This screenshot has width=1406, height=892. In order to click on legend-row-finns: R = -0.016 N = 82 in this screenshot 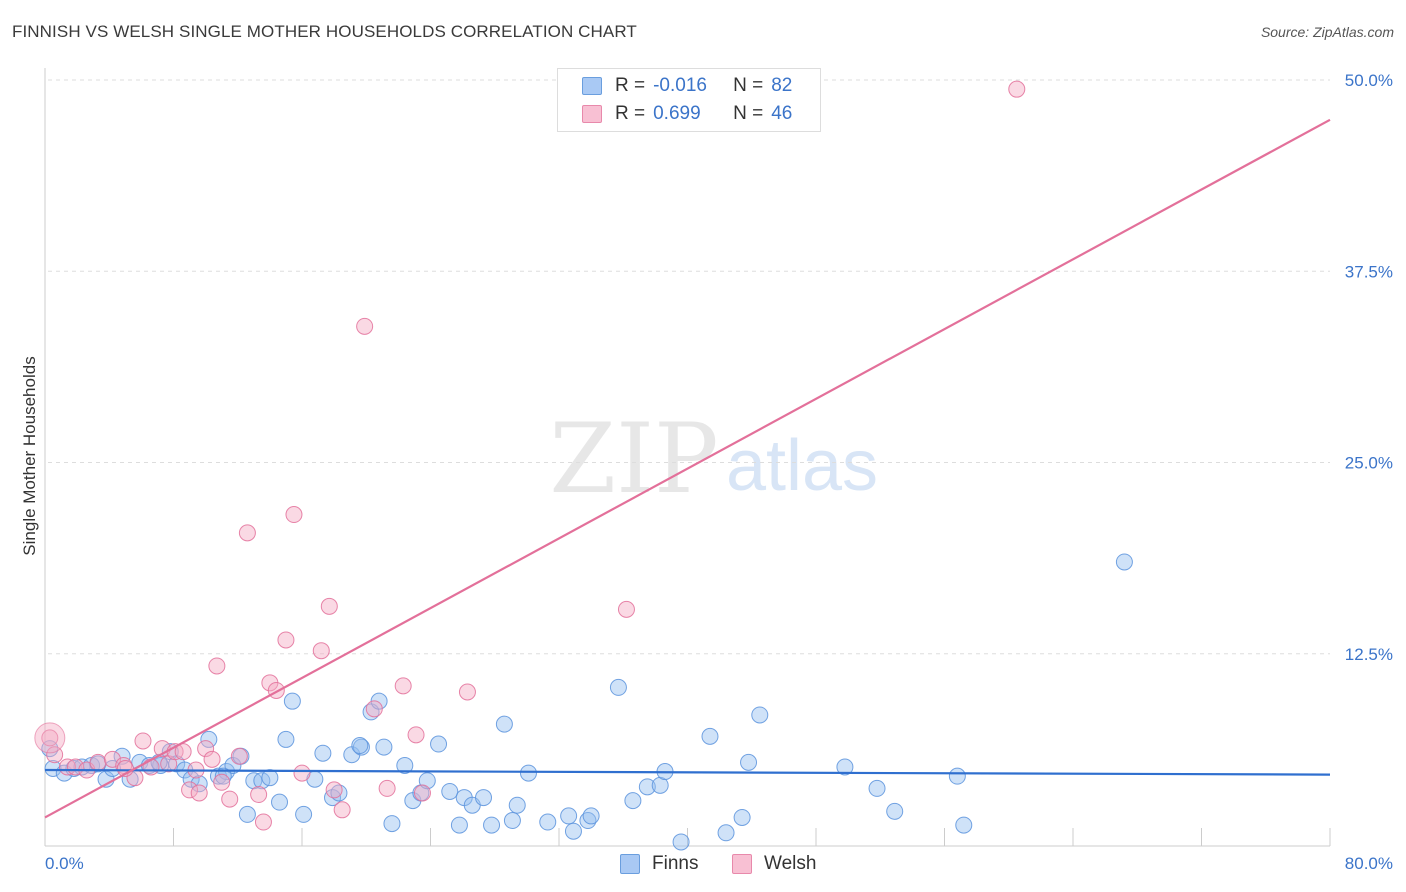, I will do `click(687, 86)`.